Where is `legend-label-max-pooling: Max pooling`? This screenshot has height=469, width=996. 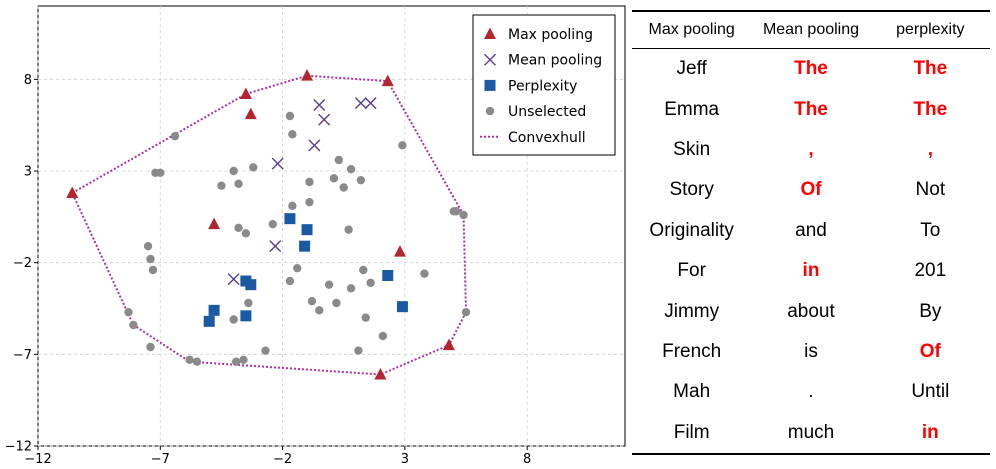
legend-label-max-pooling: Max pooling is located at coordinates (550, 35).